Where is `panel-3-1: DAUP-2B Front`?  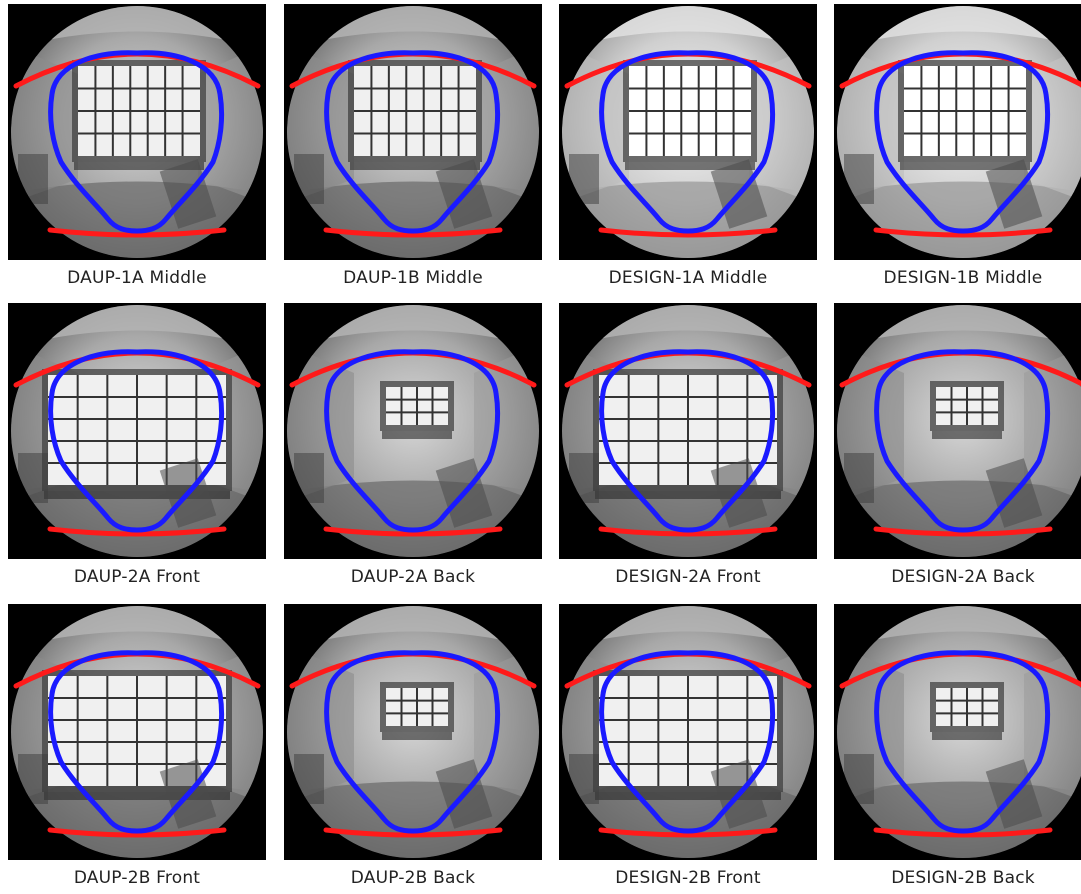
panel-3-1: DAUP-2B Front is located at coordinates (138, 749).